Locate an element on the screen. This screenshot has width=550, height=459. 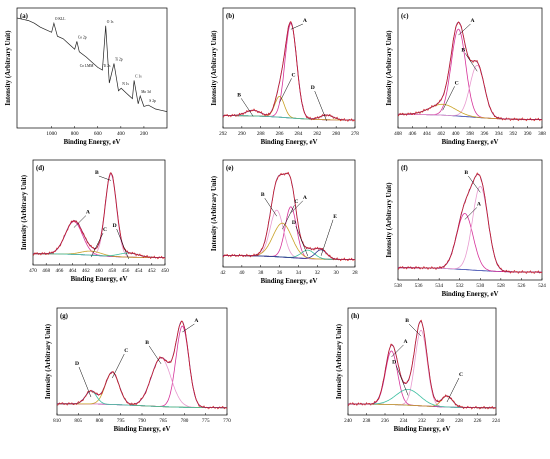
panel-label: (g) is located at coordinates (64, 316).